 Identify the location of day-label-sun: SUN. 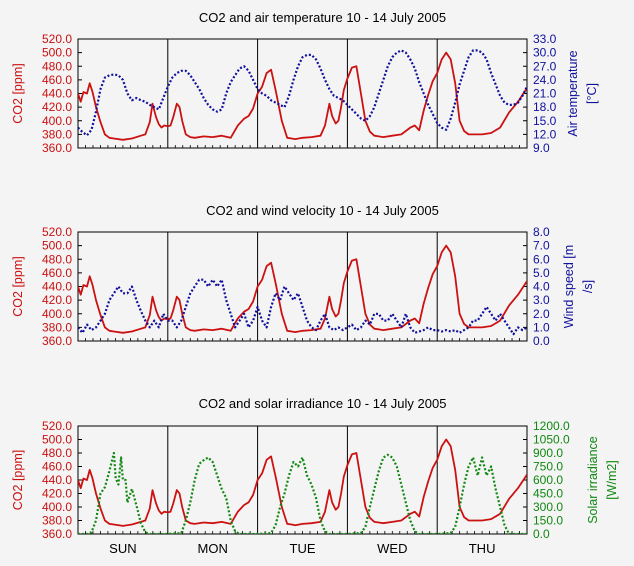
(122, 548).